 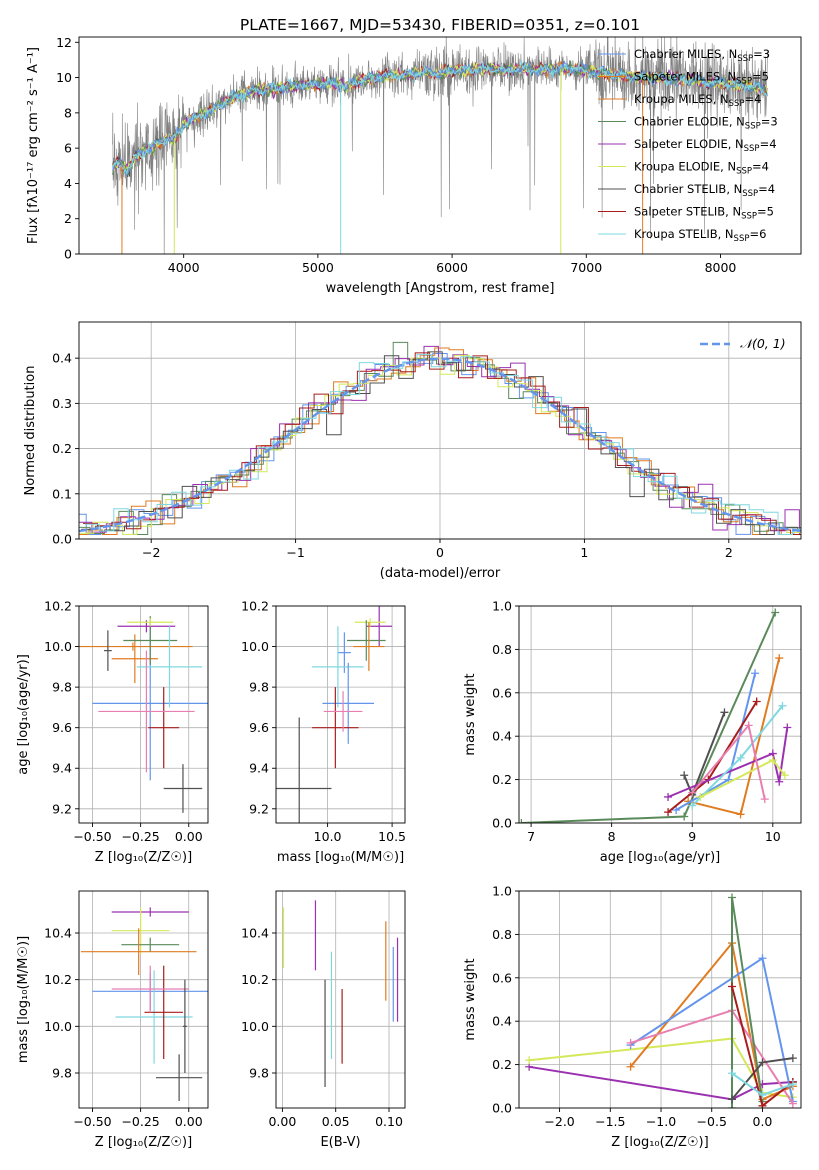 What do you see at coordinates (392, 836) in the screenshot?
I see `x-tick-label: 10.5` at bounding box center [392, 836].